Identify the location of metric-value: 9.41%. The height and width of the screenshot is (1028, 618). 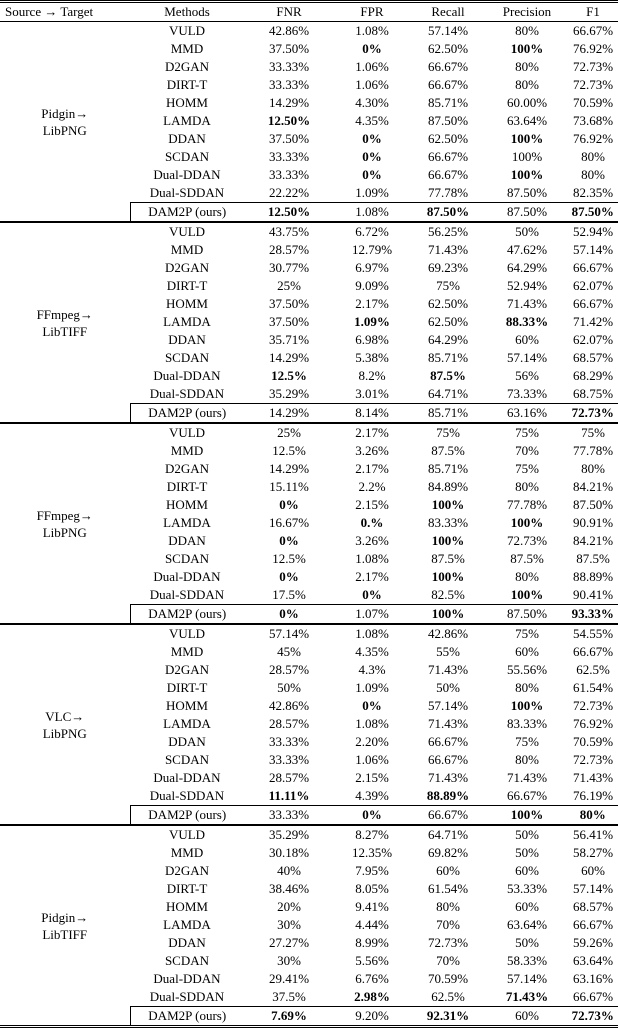
(372, 906).